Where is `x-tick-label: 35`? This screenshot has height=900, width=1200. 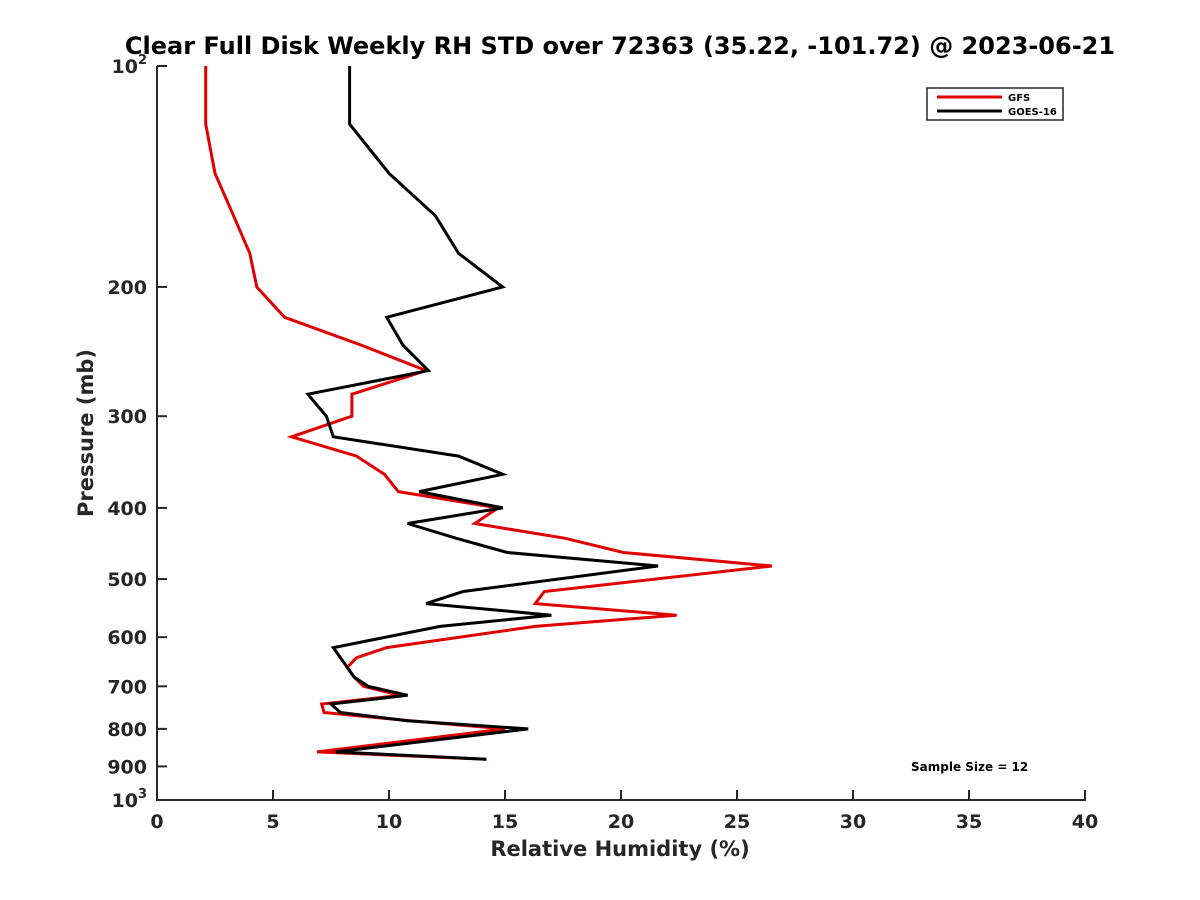
x-tick-label: 35 is located at coordinates (969, 822).